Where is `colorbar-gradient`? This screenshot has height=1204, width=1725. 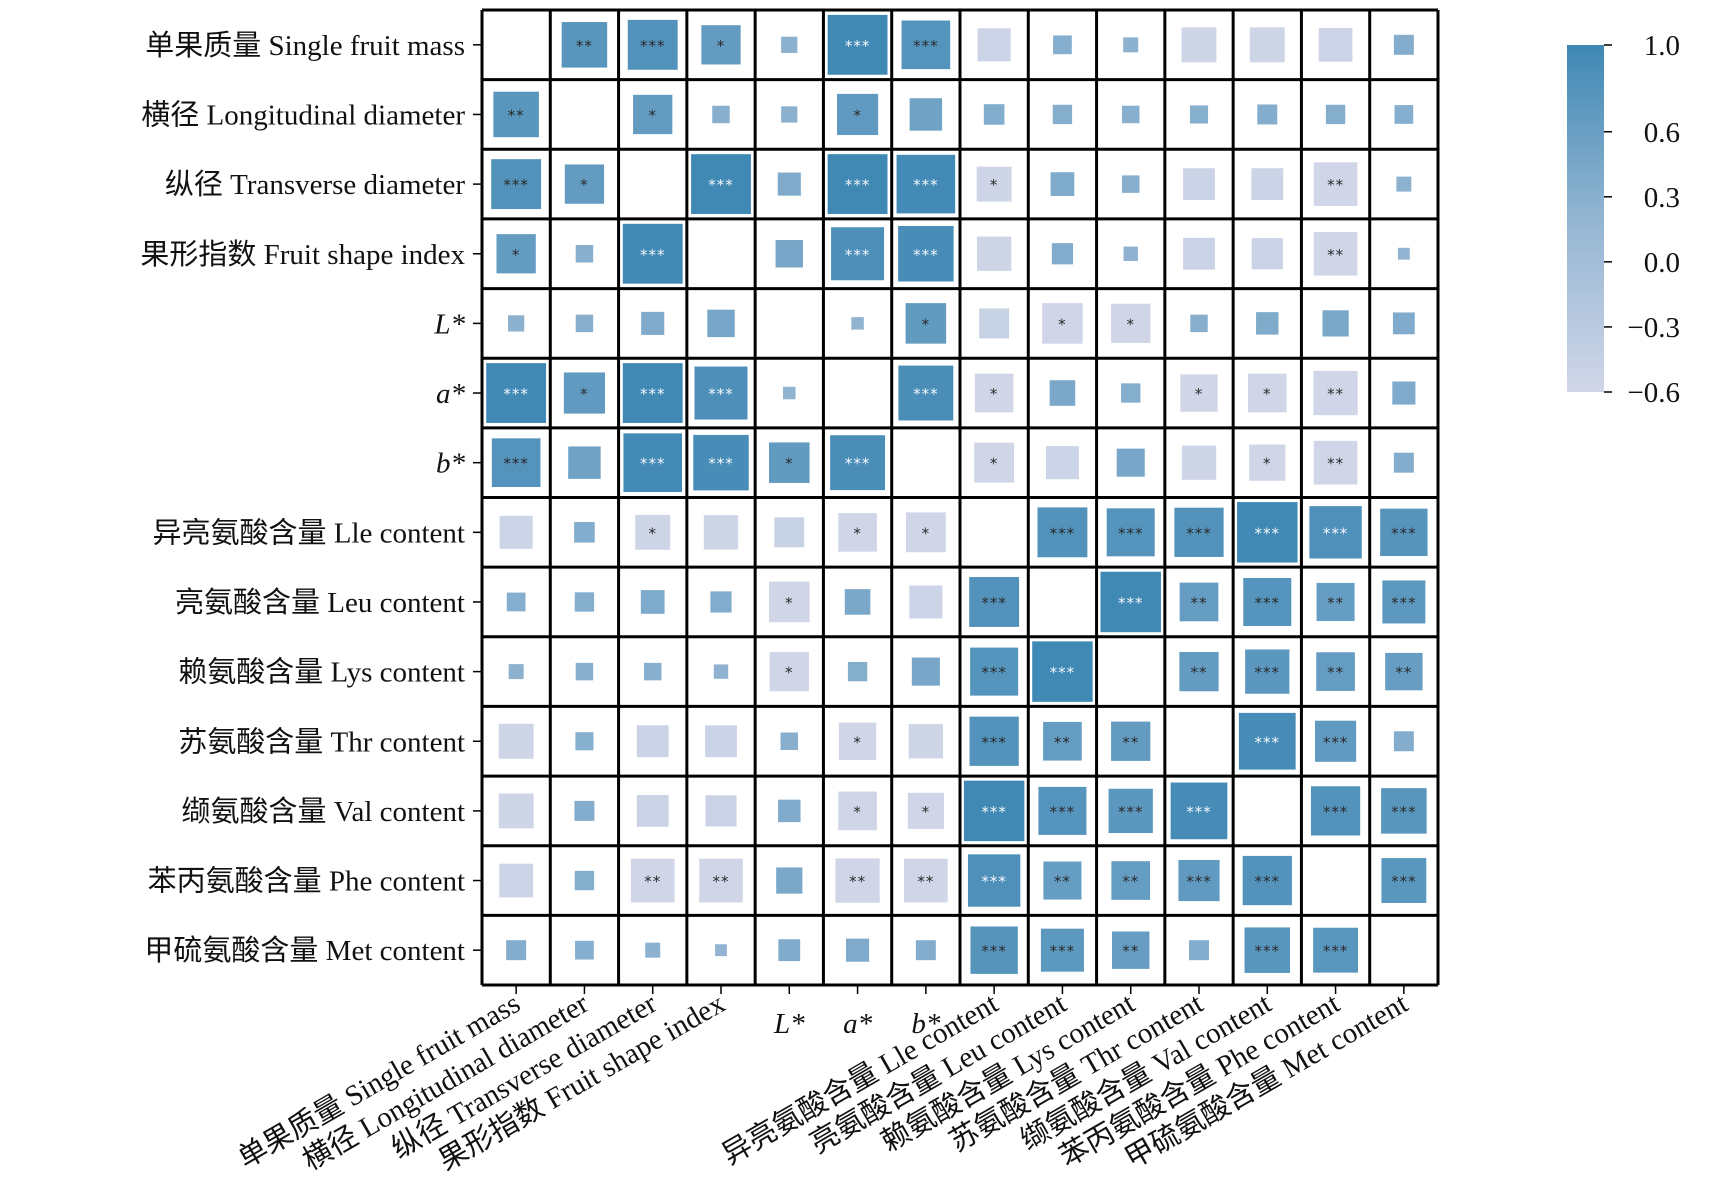 colorbar-gradient is located at coordinates (1585, 218).